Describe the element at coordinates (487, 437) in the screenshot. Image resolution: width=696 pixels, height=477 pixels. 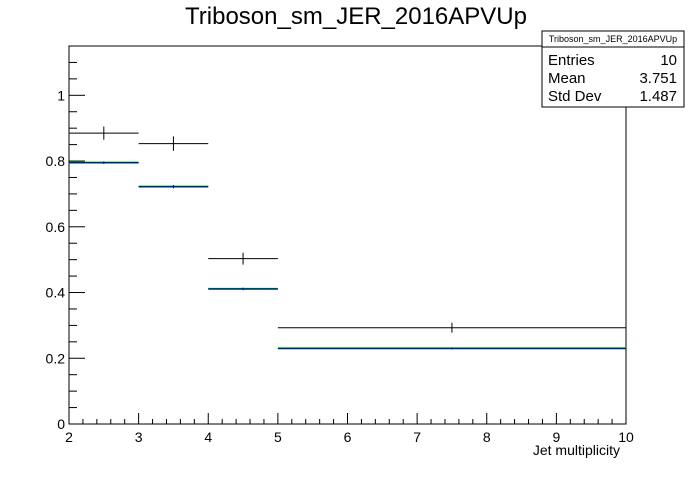
I see `x-tick-label: 8` at that location.